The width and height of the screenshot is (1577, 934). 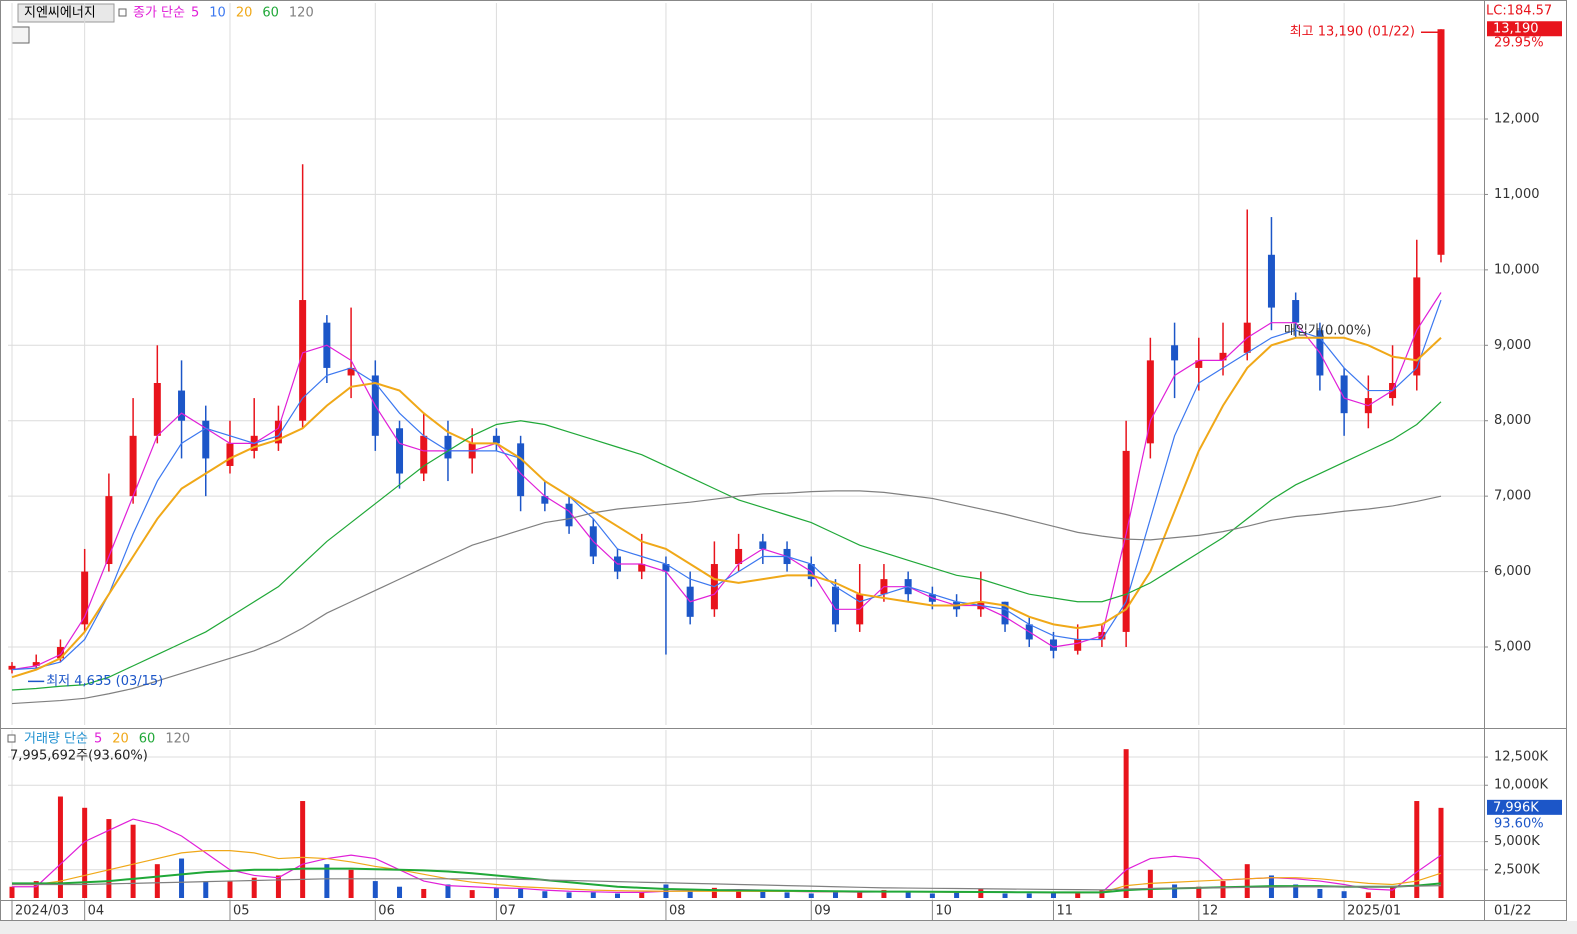 What do you see at coordinates (1327, 331) in the screenshot?
I see `cost-annotation: 매입가(0.00%)` at bounding box center [1327, 331].